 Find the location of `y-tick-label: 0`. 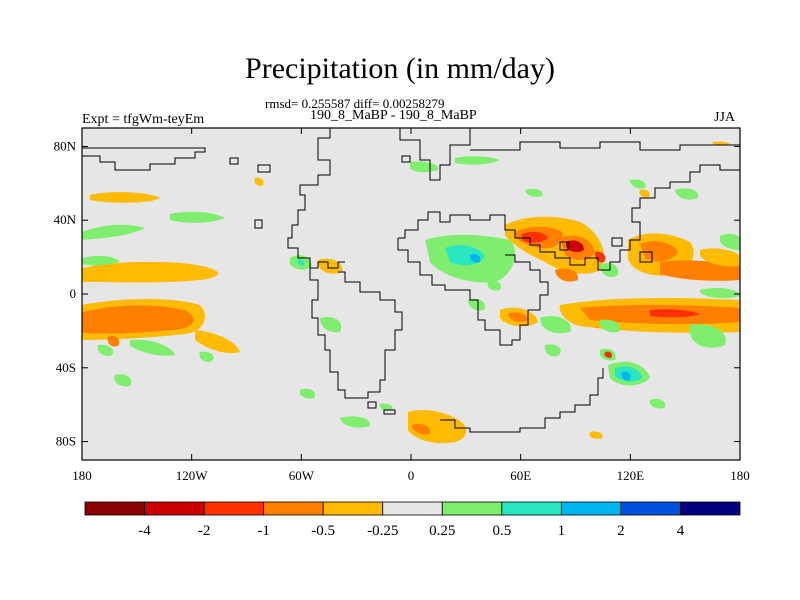

y-tick-label: 0 is located at coordinates (73, 293).